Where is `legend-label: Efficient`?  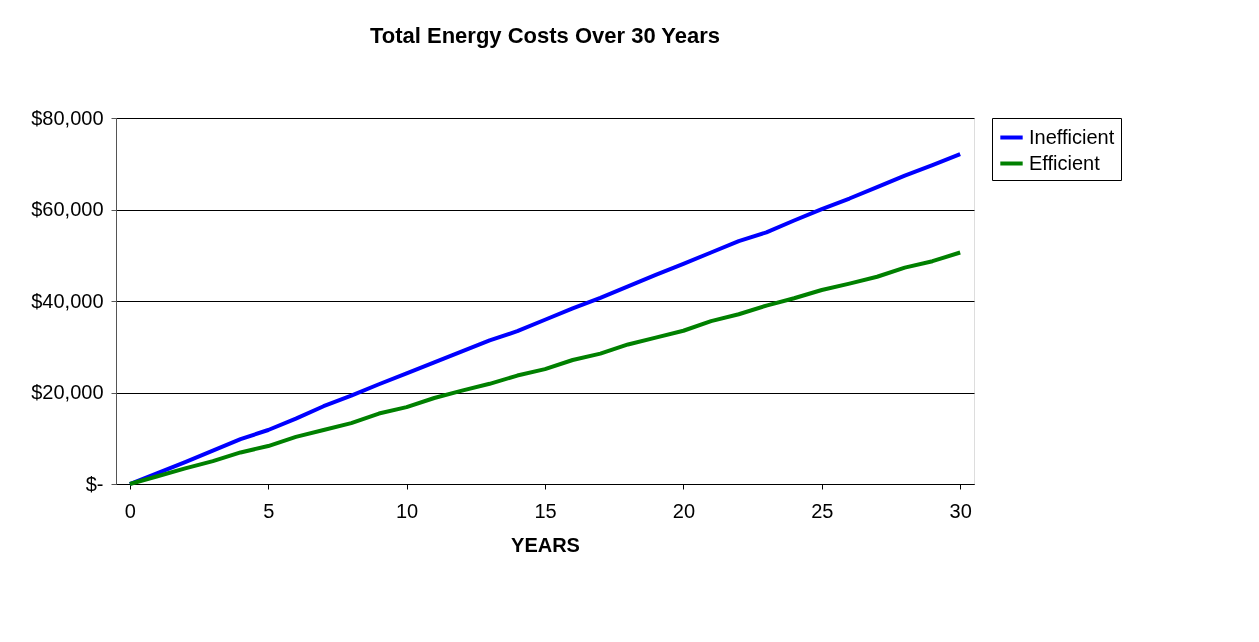
legend-label: Efficient is located at coordinates (1065, 162).